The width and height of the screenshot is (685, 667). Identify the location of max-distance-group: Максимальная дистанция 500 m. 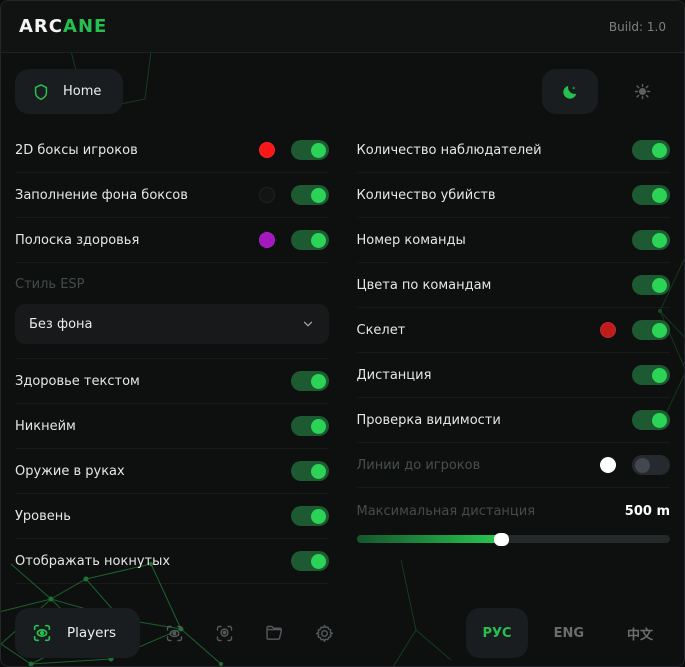
(513, 517).